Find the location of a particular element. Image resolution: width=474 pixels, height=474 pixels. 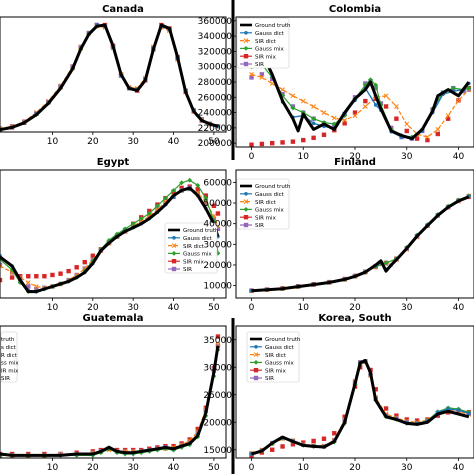

legend-box is located at coordinates (191, 248).